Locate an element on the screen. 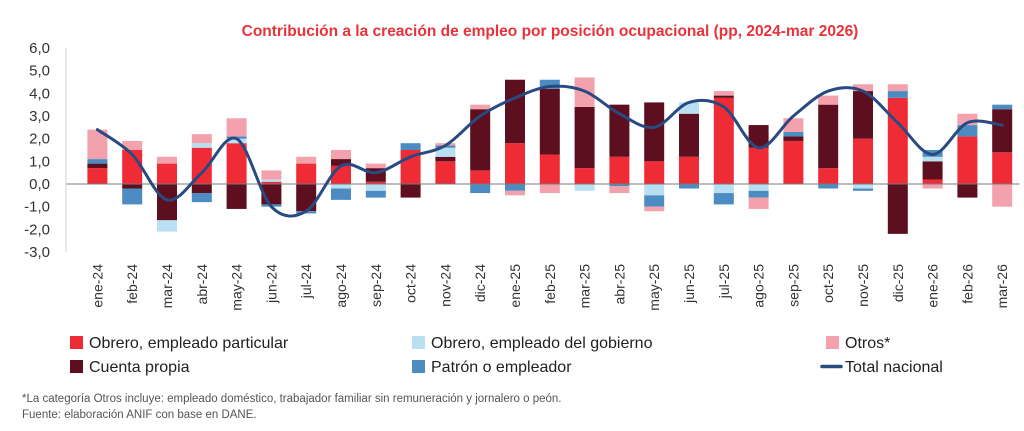  legend-item: Patrón o empleador is located at coordinates (492, 367).